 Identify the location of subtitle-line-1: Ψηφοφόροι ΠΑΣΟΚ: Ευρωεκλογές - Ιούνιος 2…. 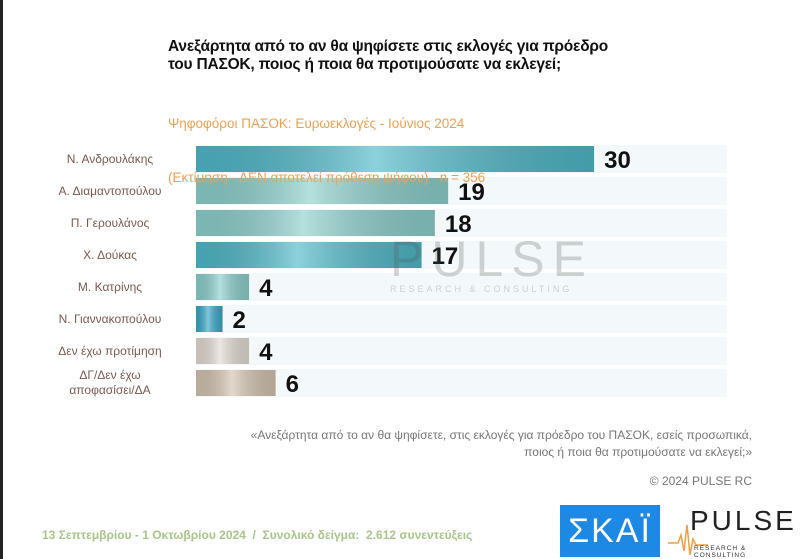
(316, 123).